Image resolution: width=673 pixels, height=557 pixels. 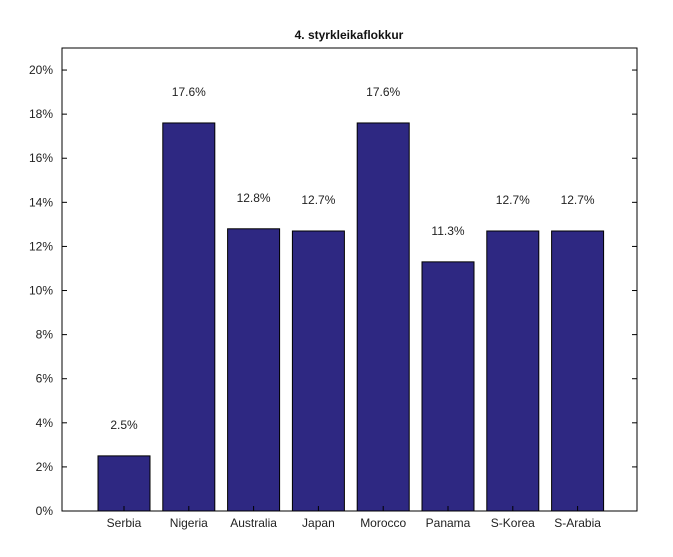 What do you see at coordinates (448, 386) in the screenshot?
I see `bar-panama` at bounding box center [448, 386].